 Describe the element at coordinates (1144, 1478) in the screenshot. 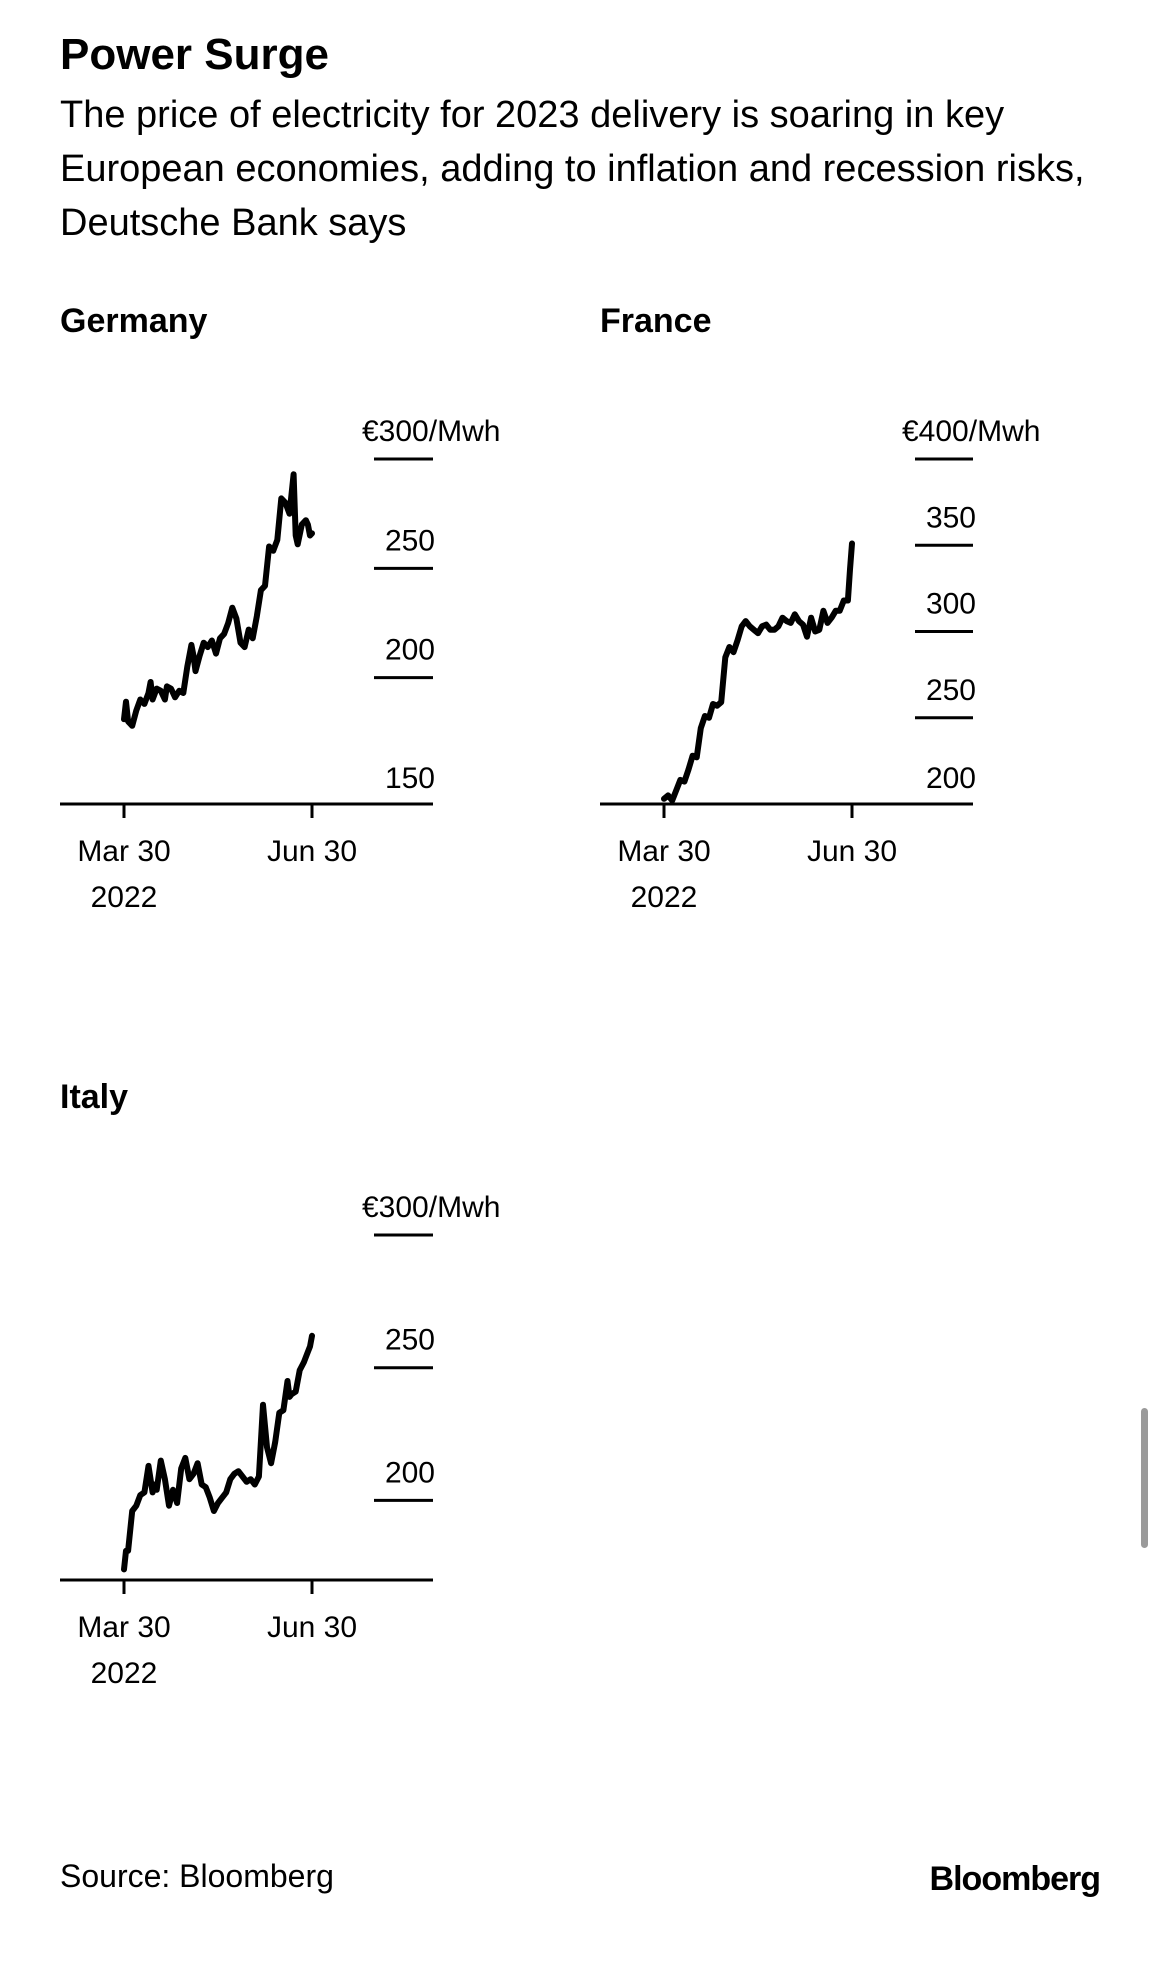

I see `scrollbar-thumb` at that location.